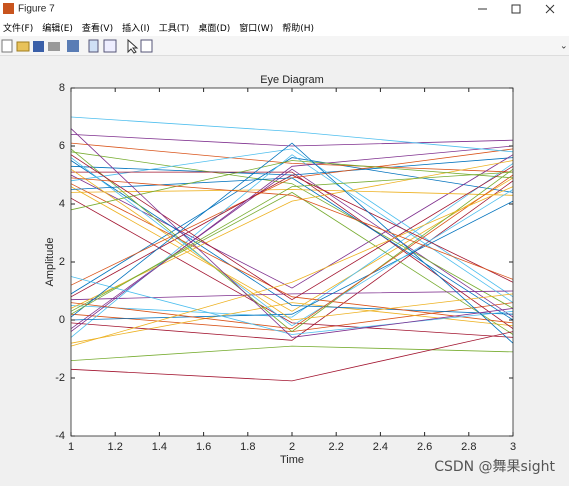 The image size is (569, 486). What do you see at coordinates (550, 9) in the screenshot?
I see `close-button` at bounding box center [550, 9].